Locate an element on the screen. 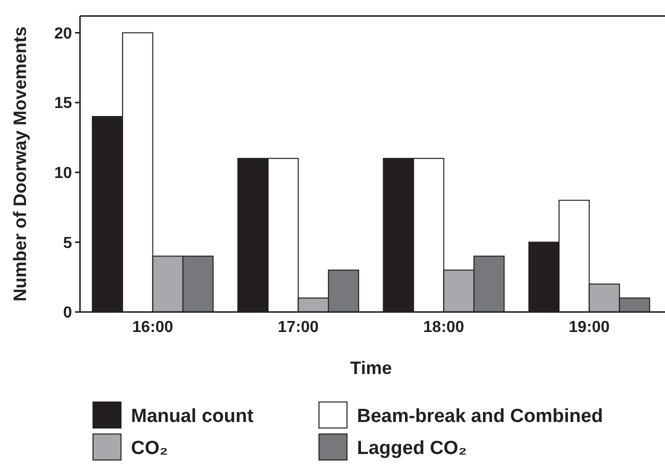 The width and height of the screenshot is (665, 472). y-tick-label: 0 is located at coordinates (67, 313).